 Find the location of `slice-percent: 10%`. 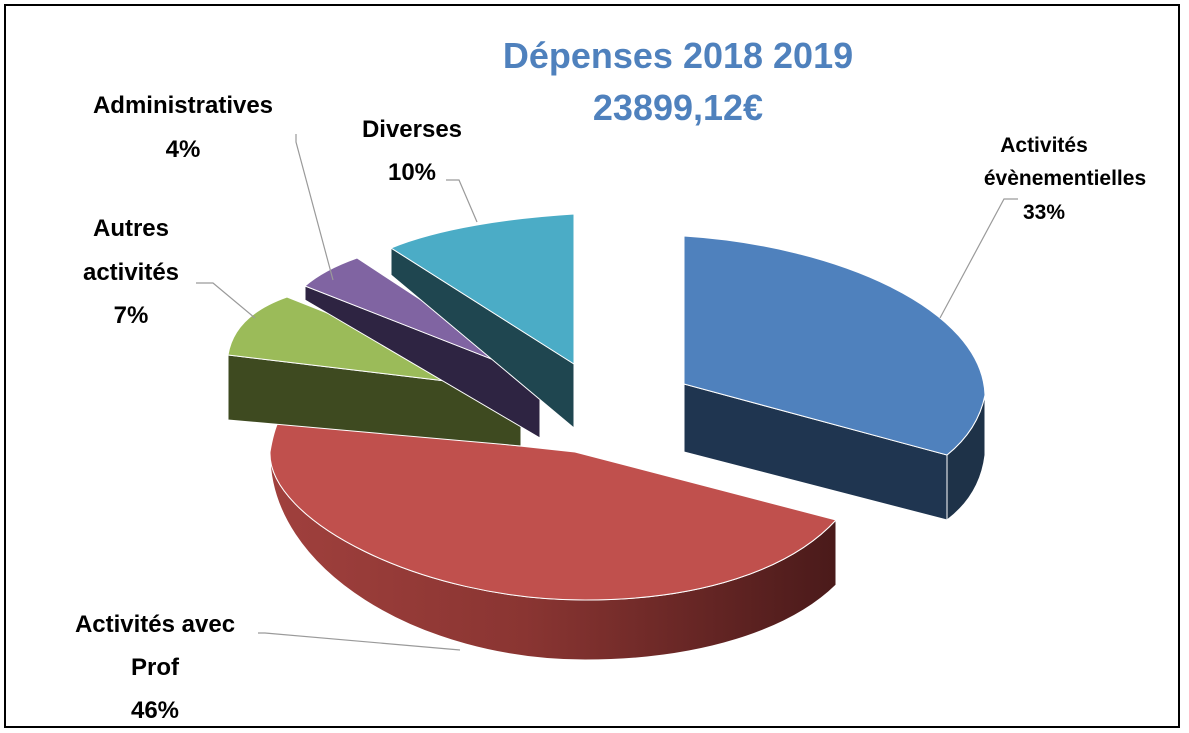

slice-percent: 10% is located at coordinates (412, 172).